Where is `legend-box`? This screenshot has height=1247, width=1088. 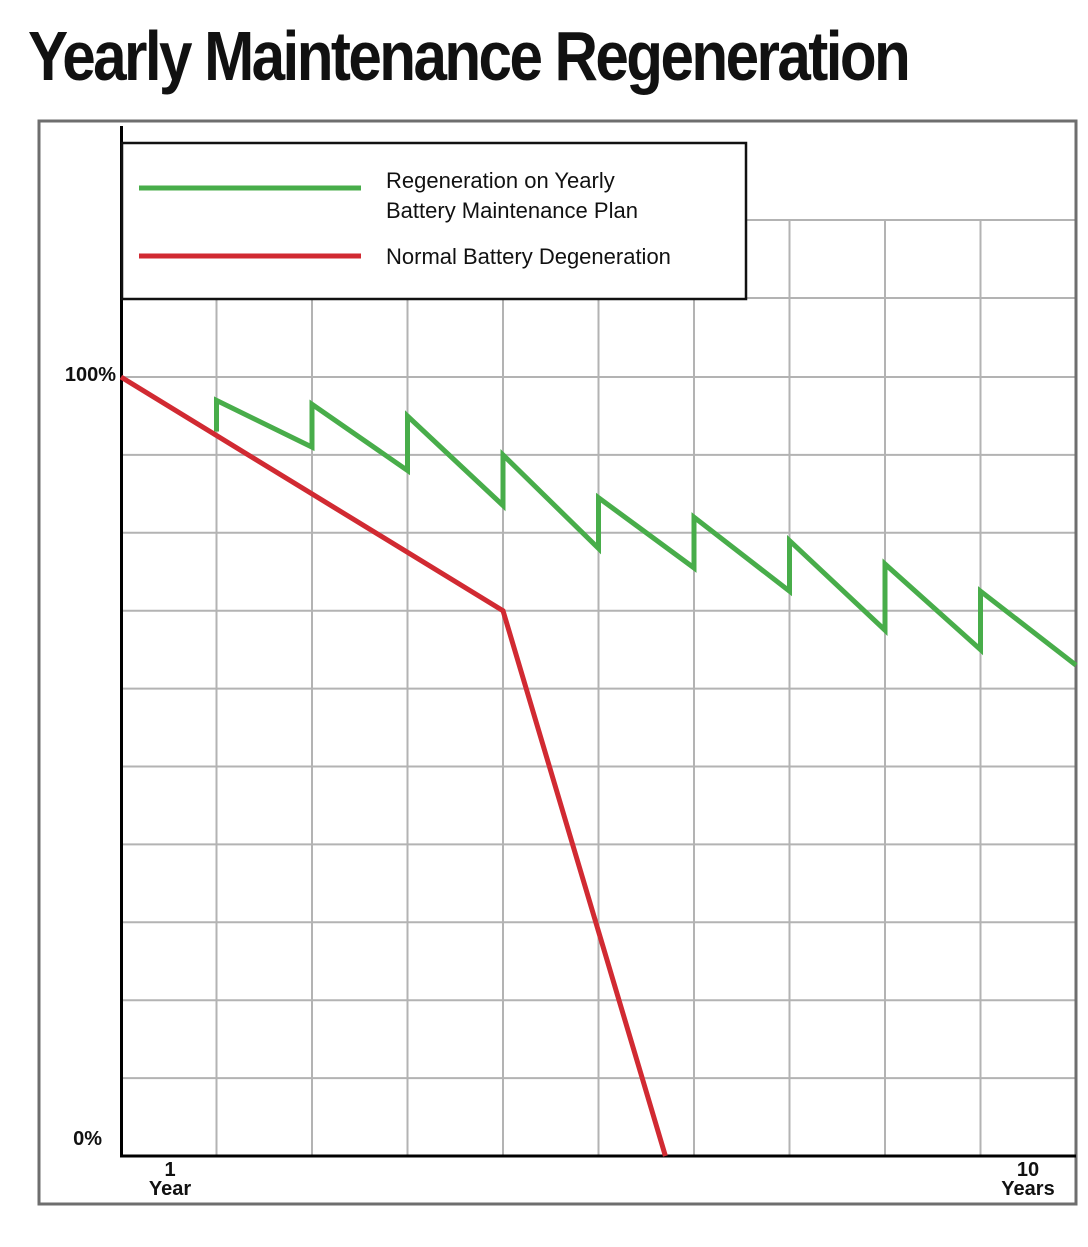
legend-box is located at coordinates (434, 221).